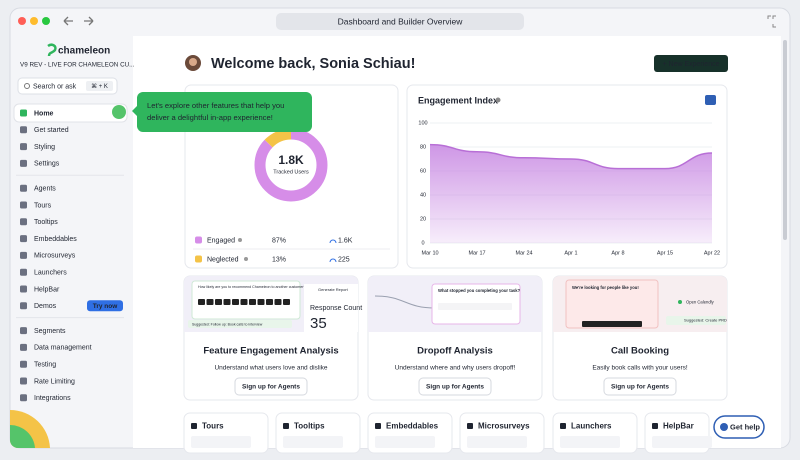 This screenshot has width=800, height=460. I want to click on feature-title: Call Booking, so click(640, 351).